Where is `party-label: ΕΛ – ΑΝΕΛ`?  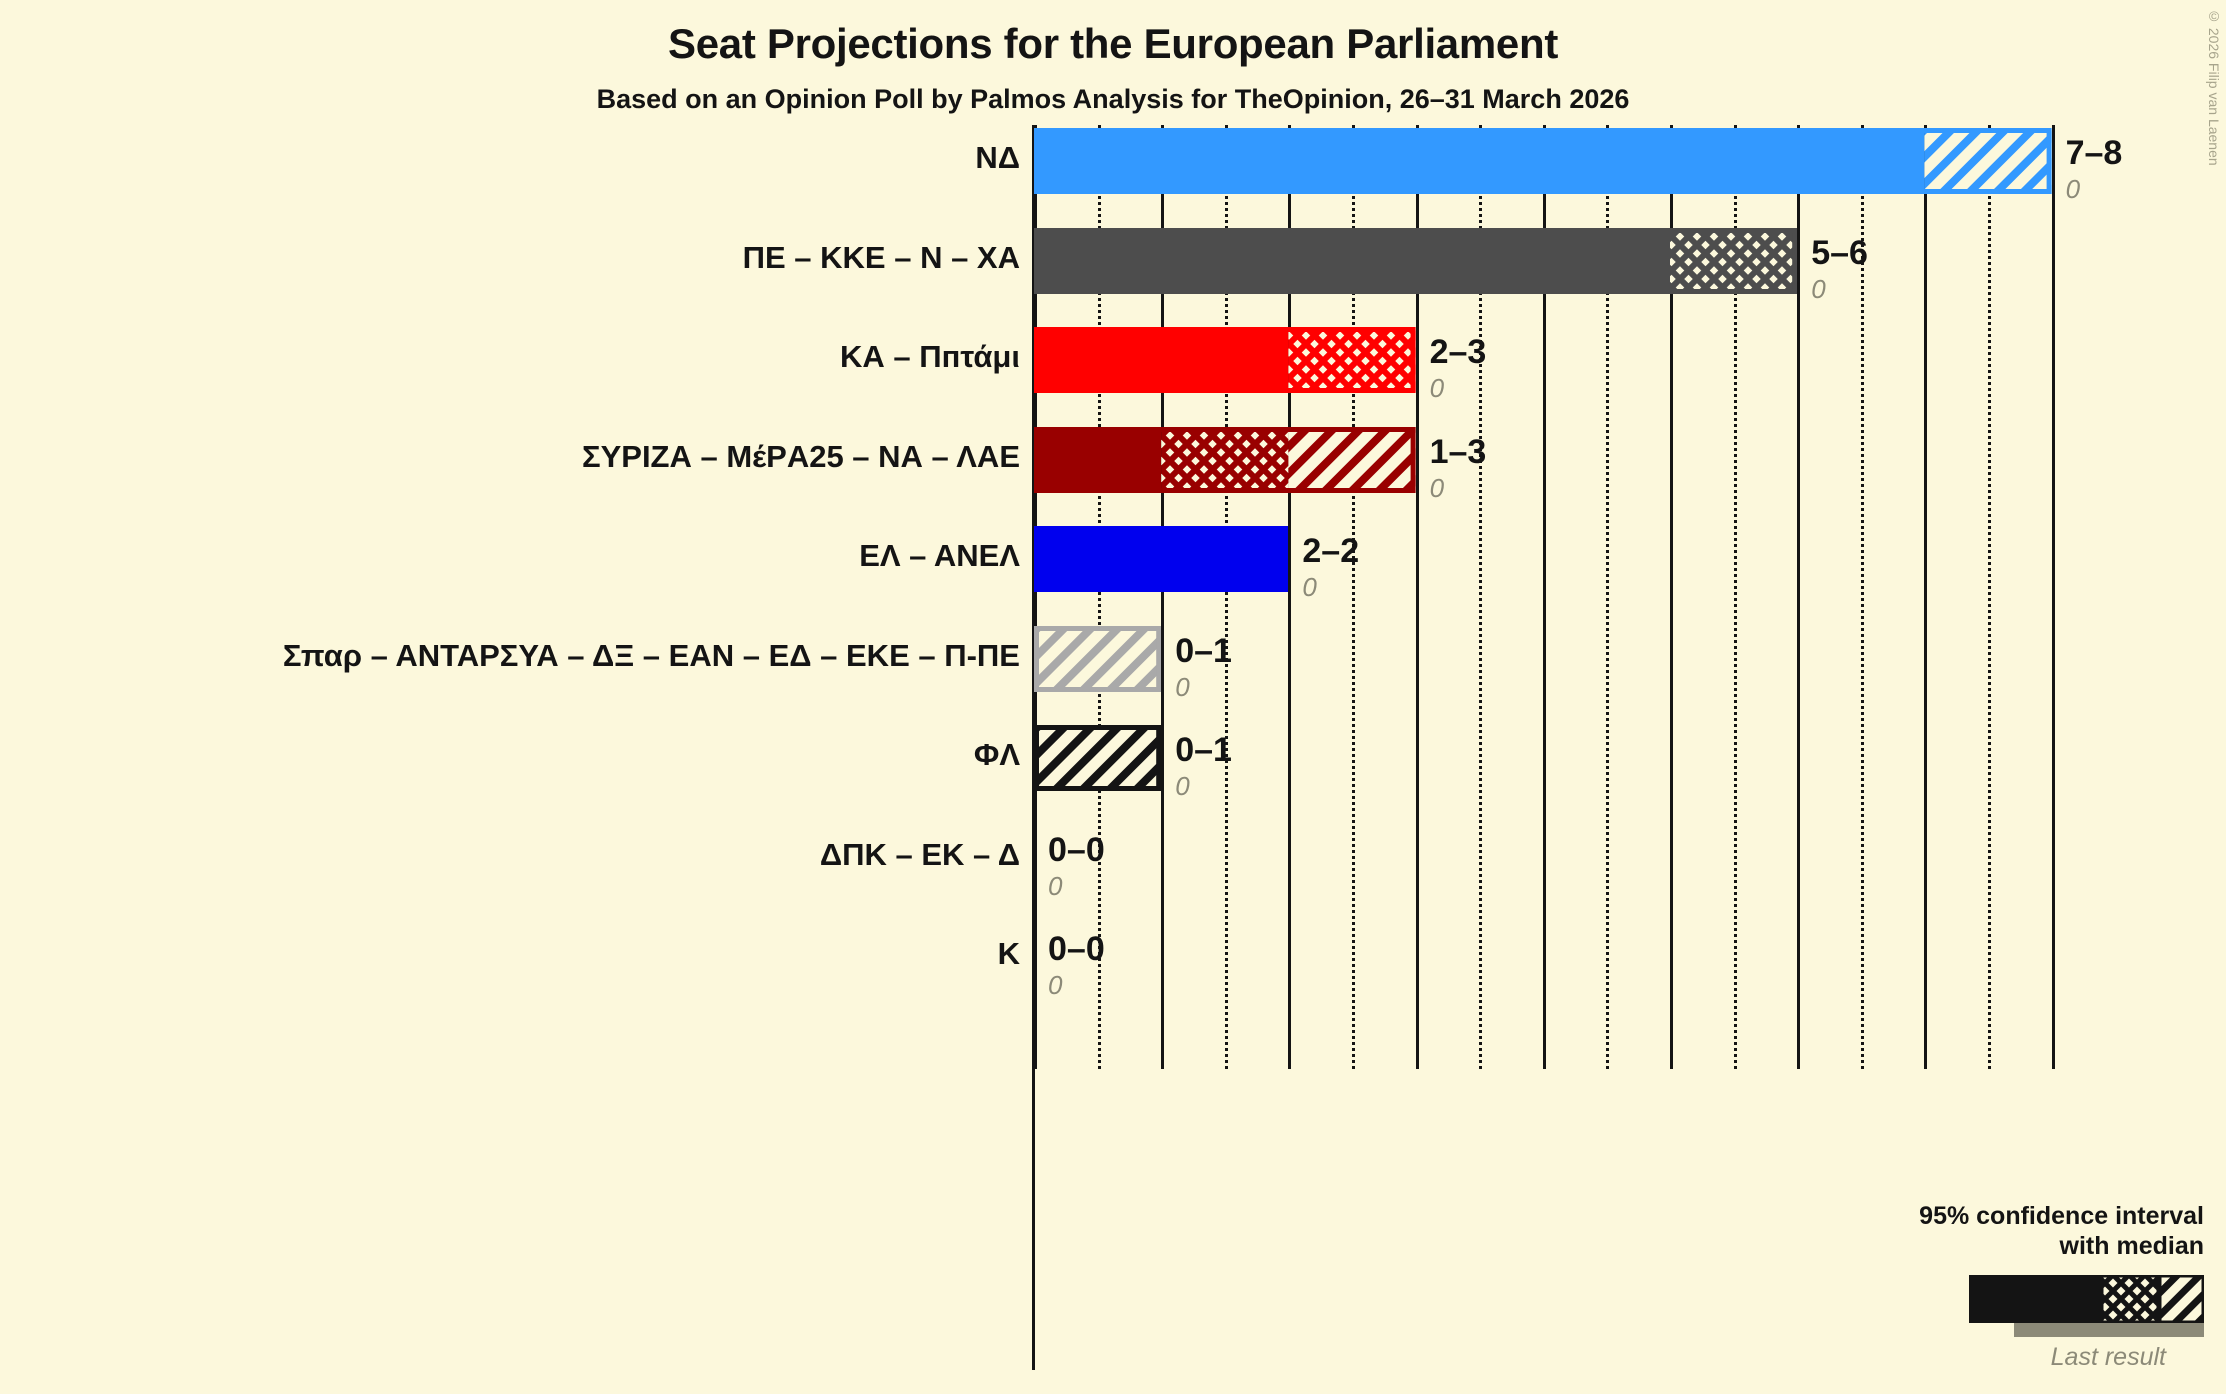 party-label: ΕΛ – ΑΝΕΛ is located at coordinates (939, 555).